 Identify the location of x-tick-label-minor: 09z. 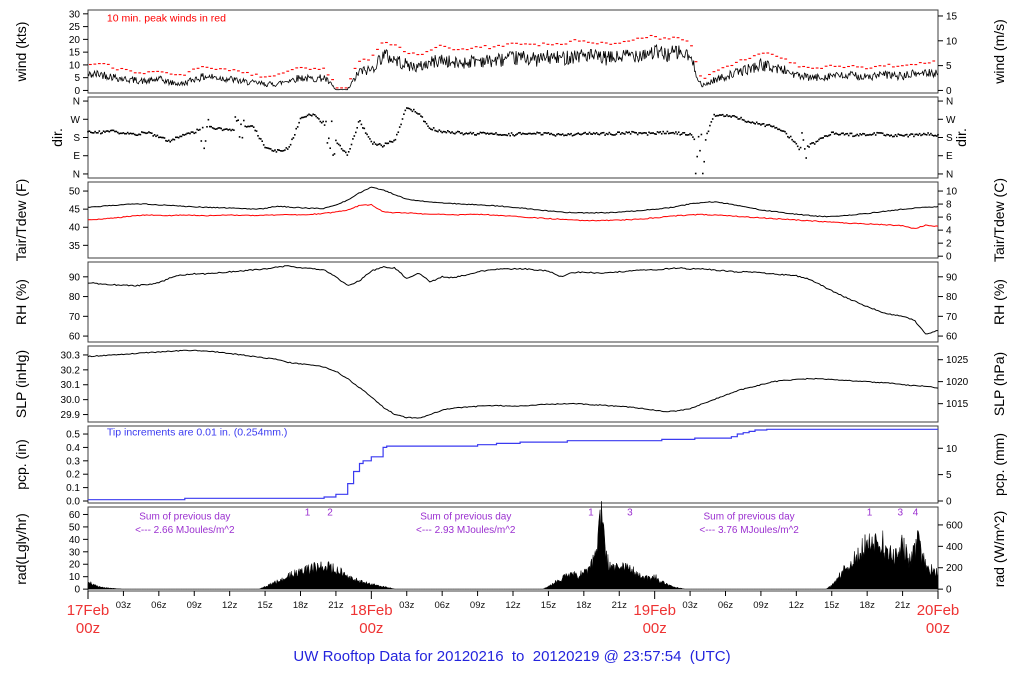
(478, 605).